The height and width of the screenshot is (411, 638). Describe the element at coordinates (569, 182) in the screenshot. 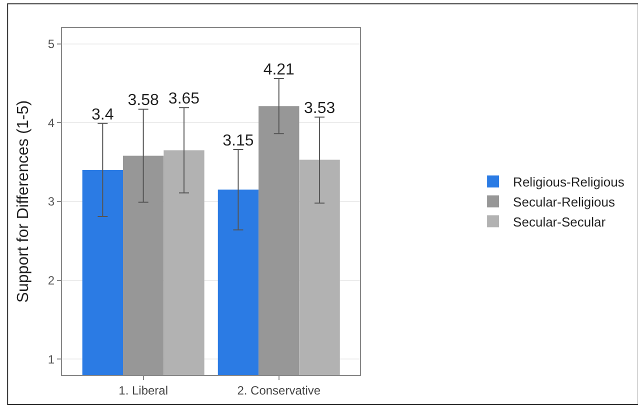

I see `legend-label: Religious-Religious` at that location.